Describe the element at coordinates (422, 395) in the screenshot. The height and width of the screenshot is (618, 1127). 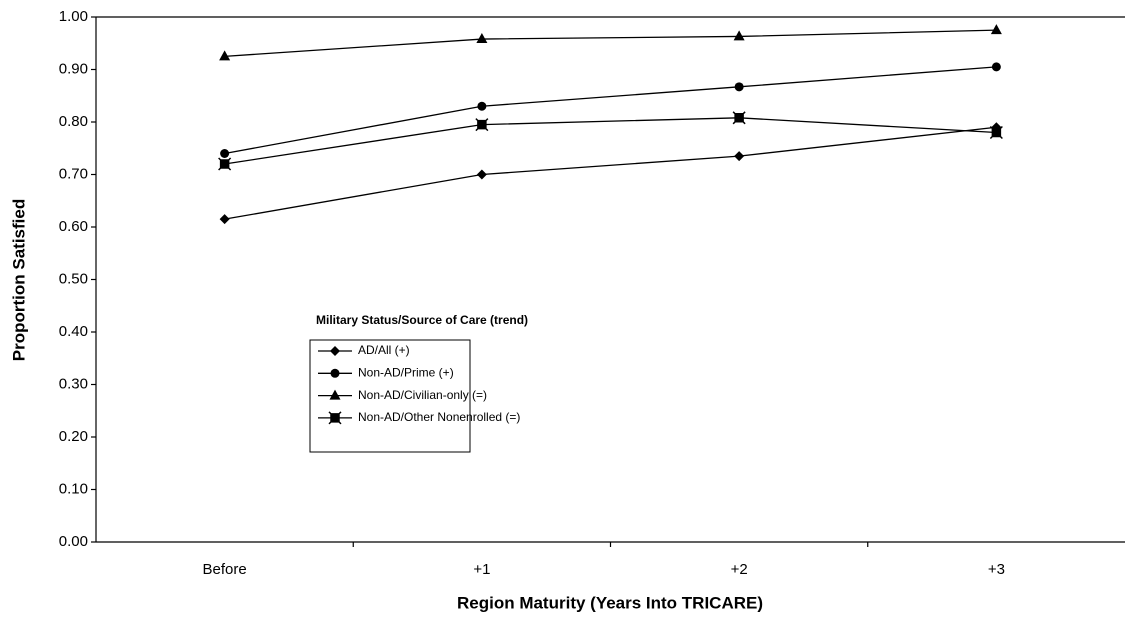
I see `legend-label: Non-AD/Civilian-only (=)` at that location.